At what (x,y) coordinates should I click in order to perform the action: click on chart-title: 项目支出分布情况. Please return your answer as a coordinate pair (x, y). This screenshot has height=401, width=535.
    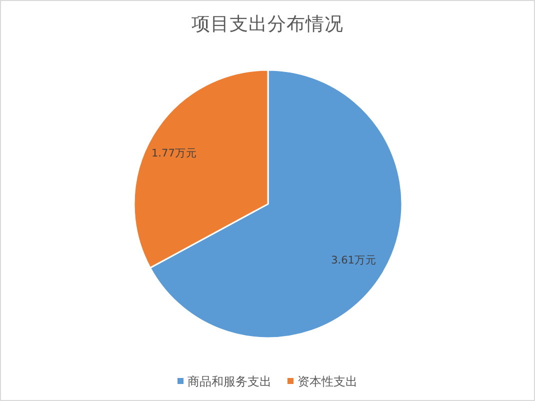
    Looking at the image, I should click on (268, 24).